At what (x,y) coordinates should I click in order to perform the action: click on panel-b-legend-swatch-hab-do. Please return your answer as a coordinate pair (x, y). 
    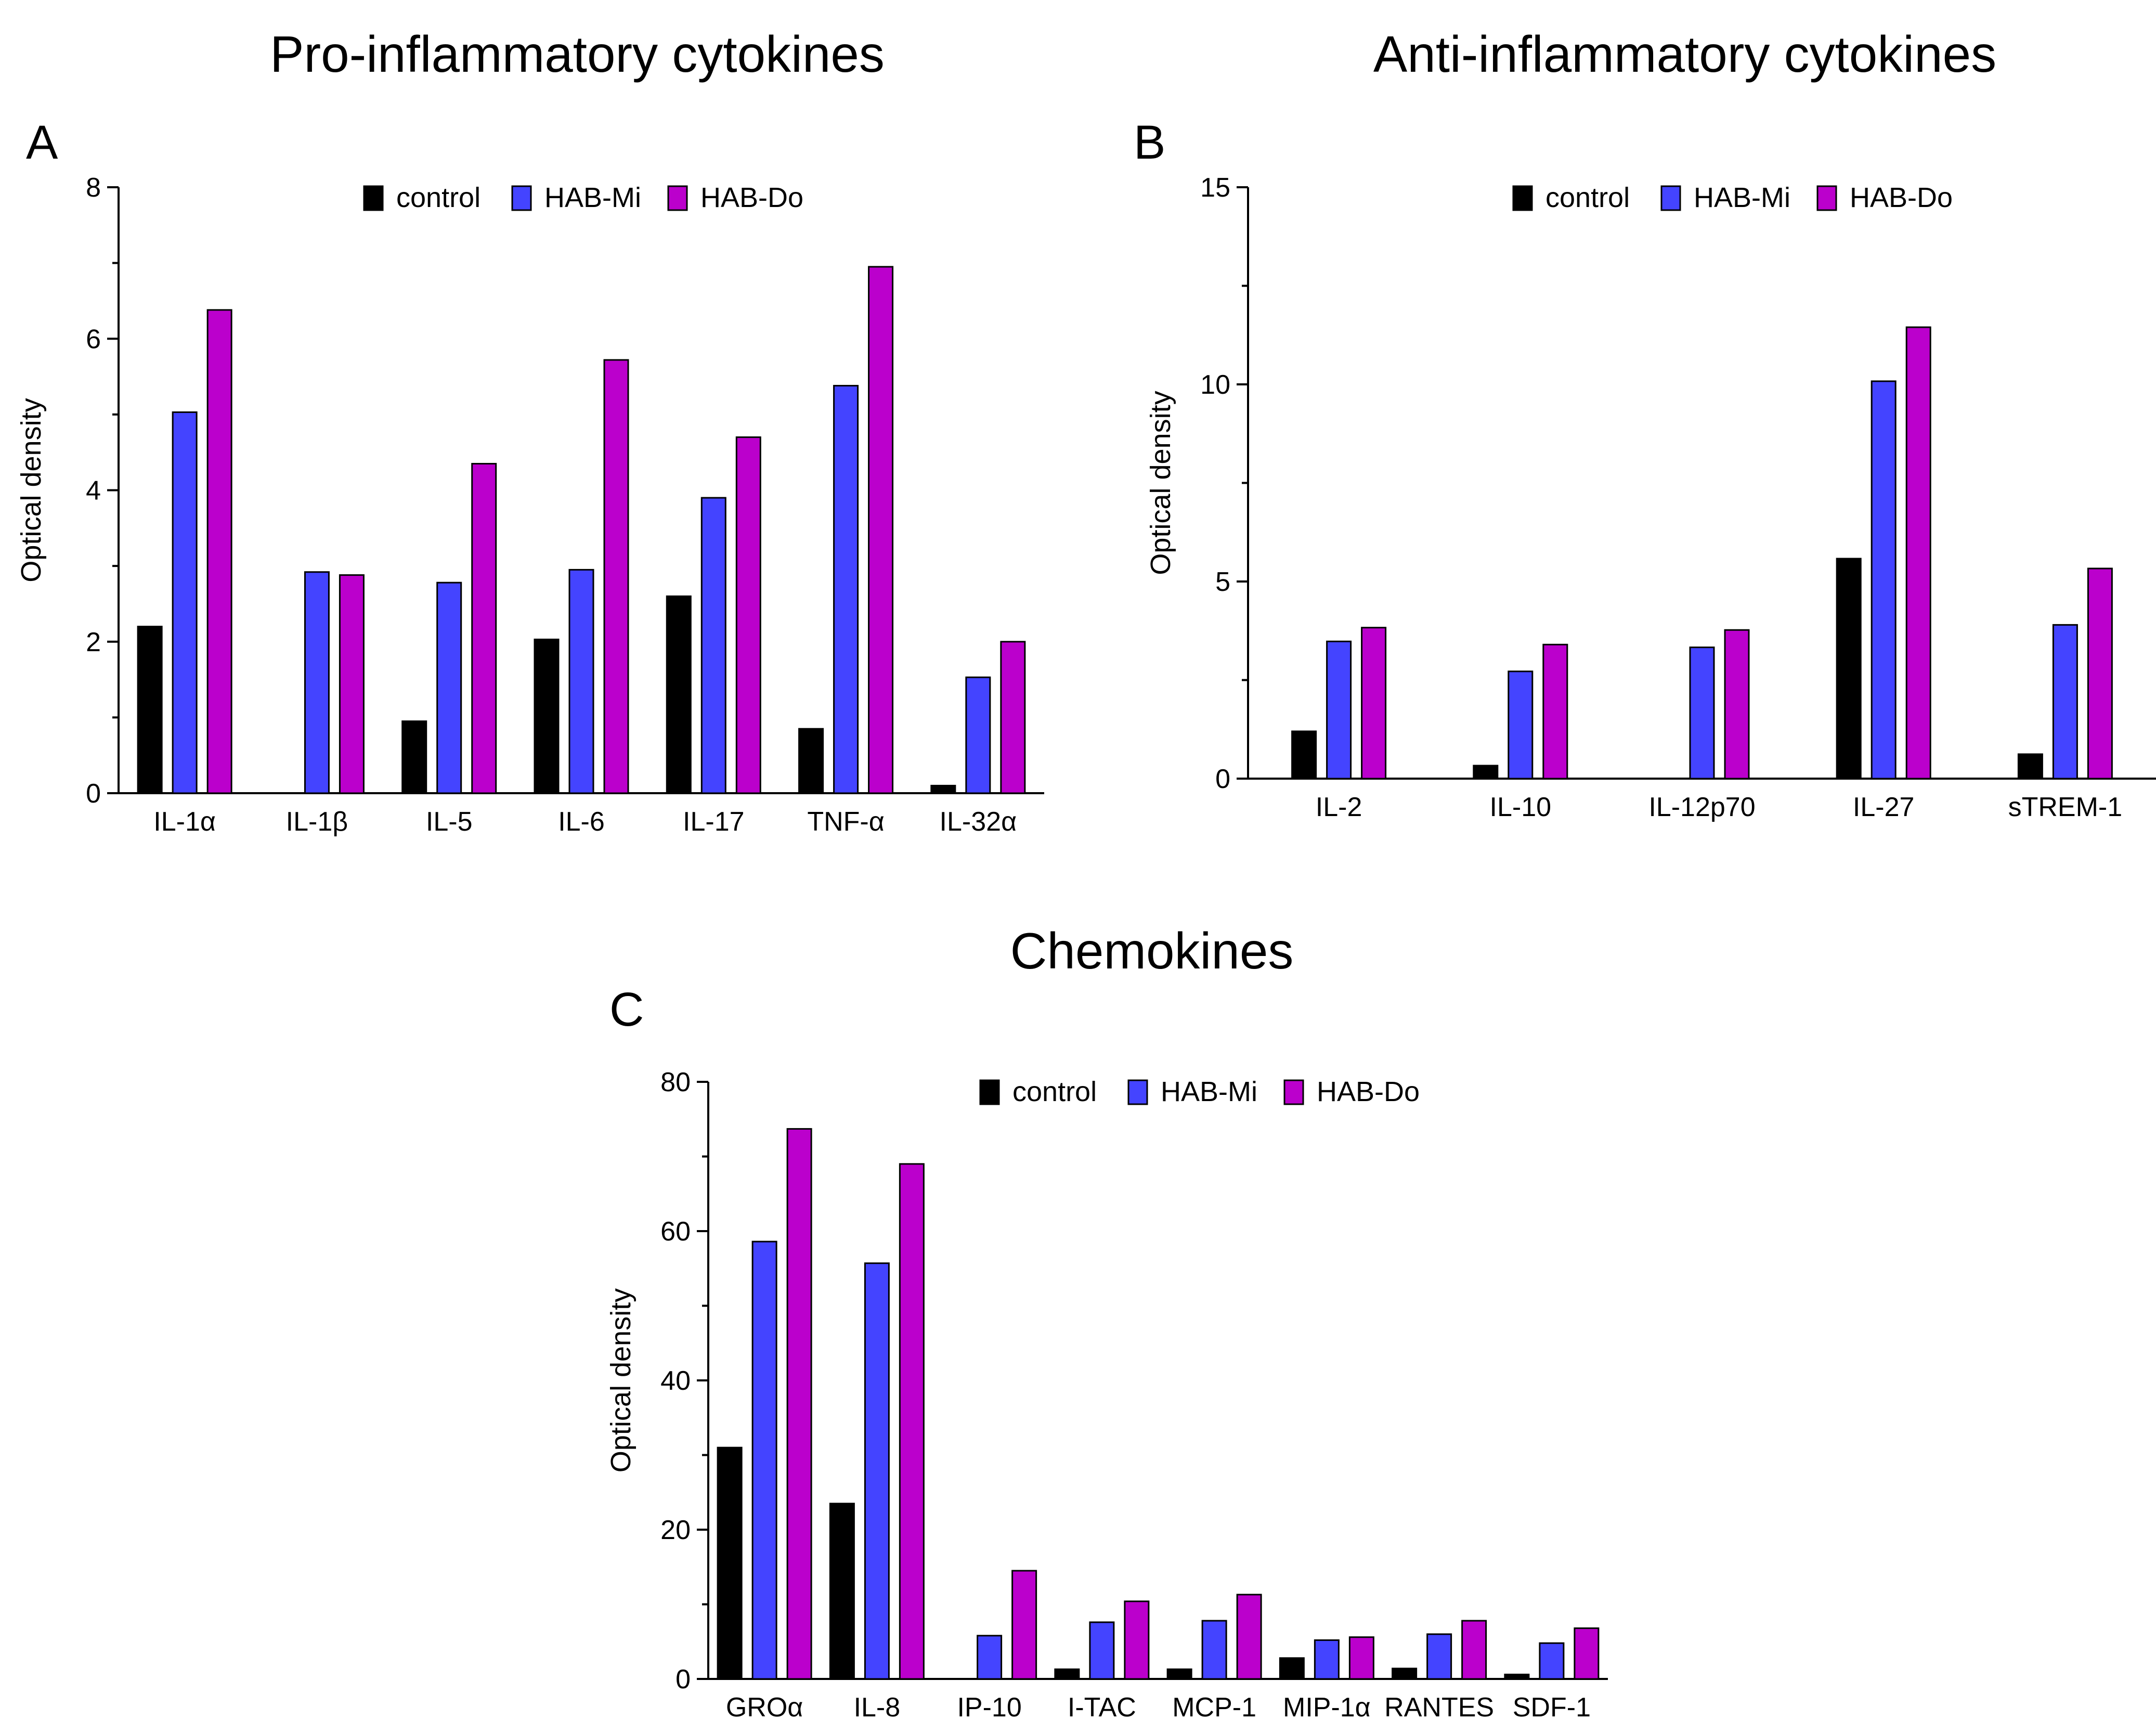
    Looking at the image, I should click on (1826, 198).